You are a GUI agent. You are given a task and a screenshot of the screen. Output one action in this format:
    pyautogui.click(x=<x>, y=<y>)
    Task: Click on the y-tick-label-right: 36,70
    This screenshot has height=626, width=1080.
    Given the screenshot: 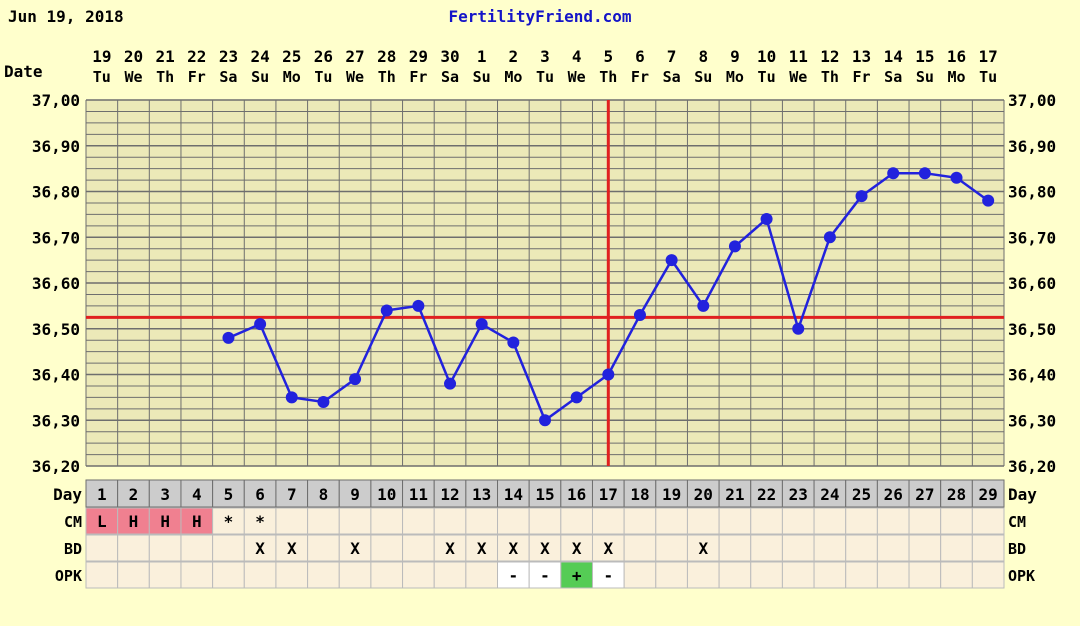 What is the action you would take?
    pyautogui.click(x=1032, y=237)
    